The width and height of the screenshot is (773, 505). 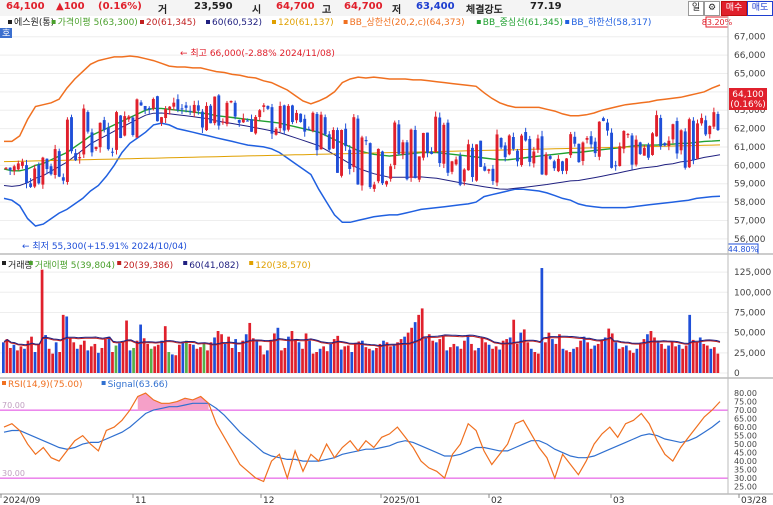 I want to click on volume-legend-item: 120(38,570), so click(x=283, y=266).